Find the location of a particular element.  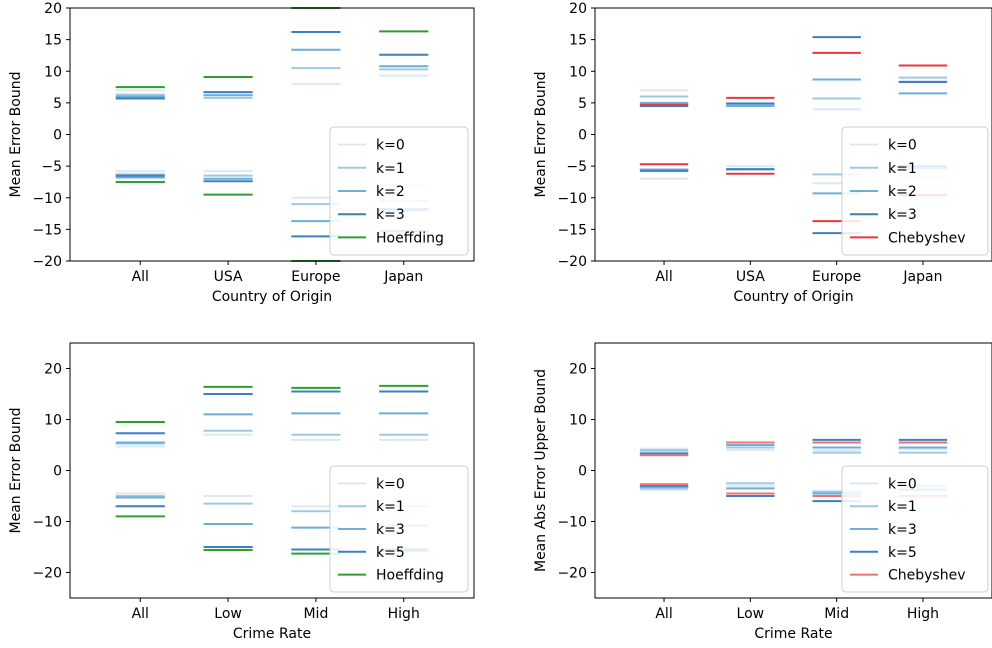

legend: k=0 k=1 k=3 k=5 Chebyshev is located at coordinates (915, 529).